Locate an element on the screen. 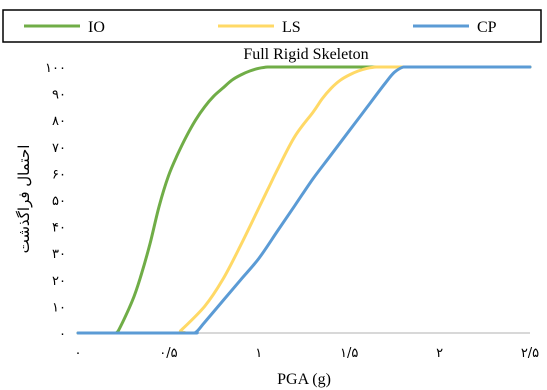  y-tick-label: ۳۰ is located at coordinates (59, 254).